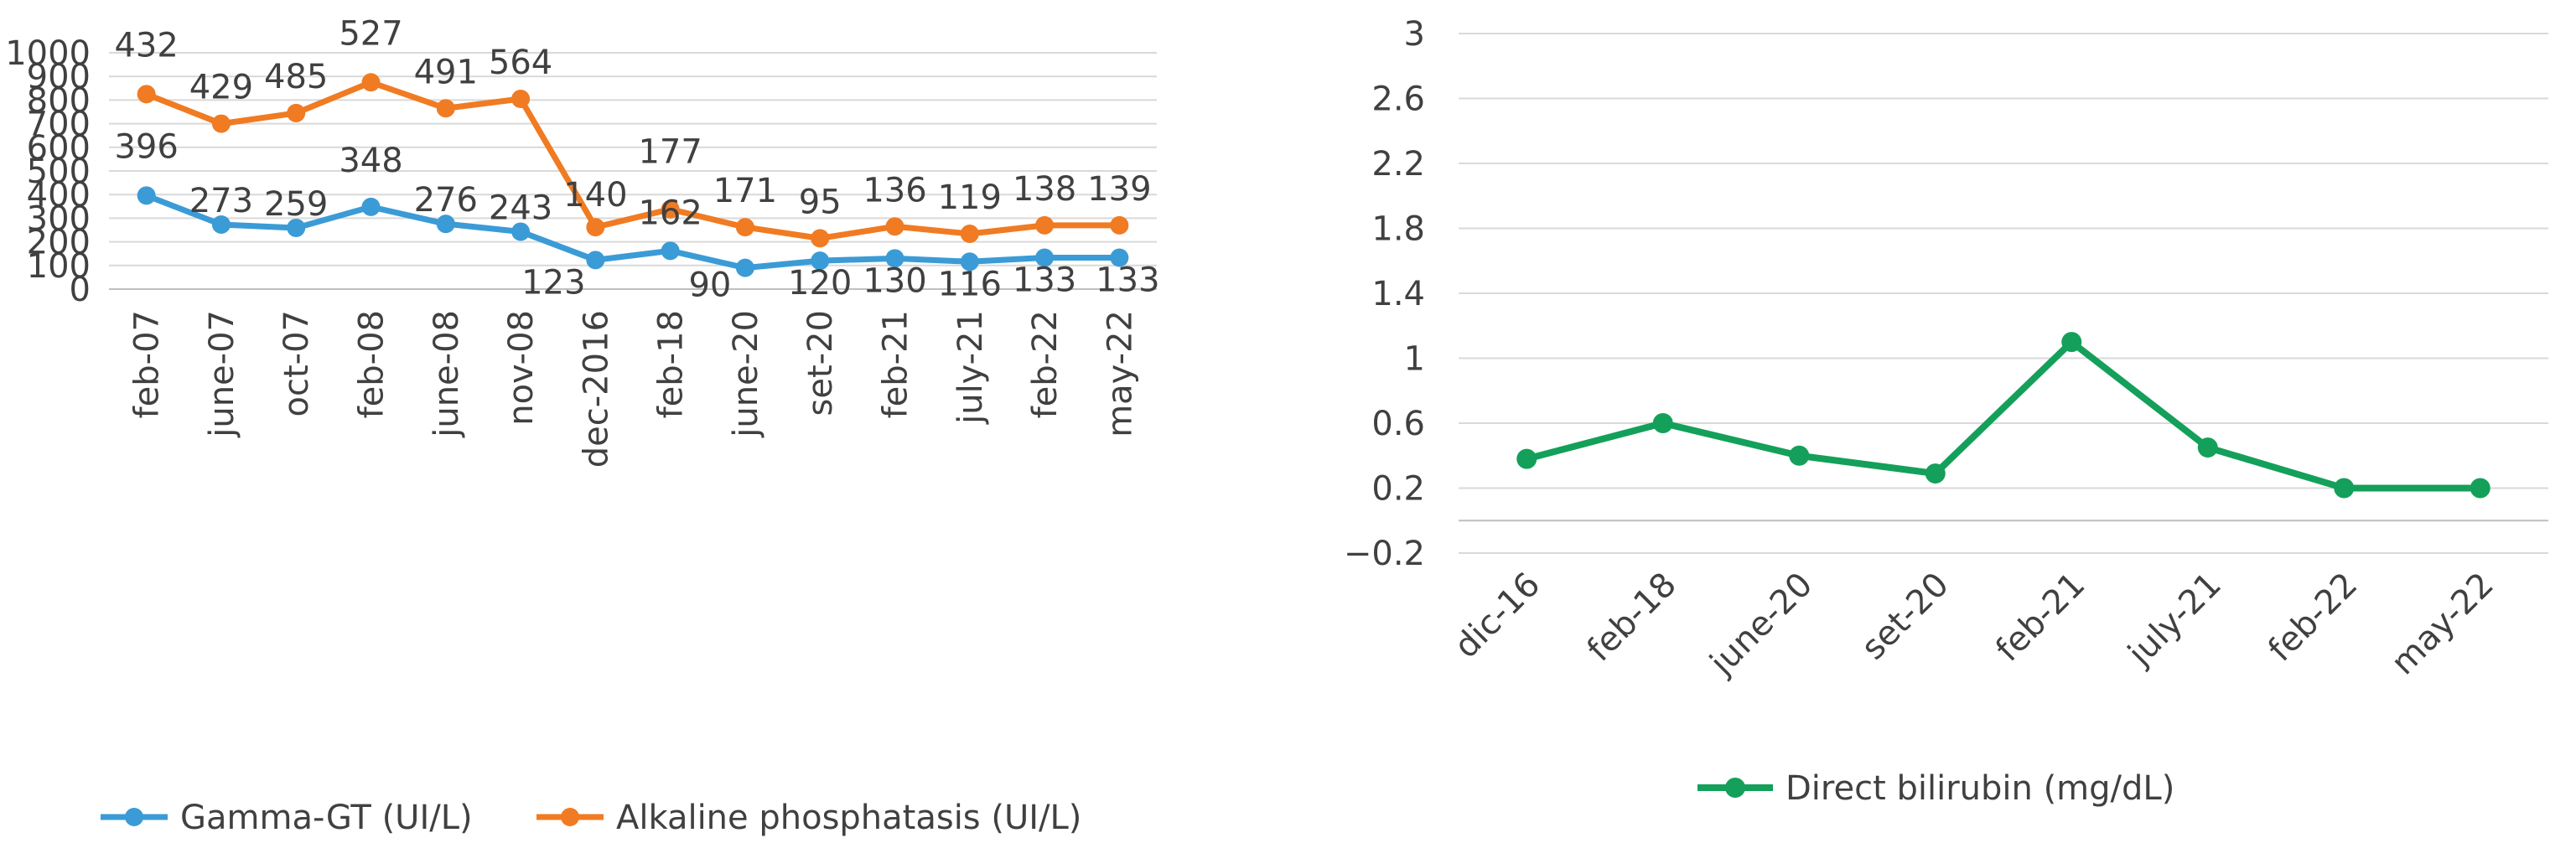 The width and height of the screenshot is (2576, 843). What do you see at coordinates (222, 374) in the screenshot?
I see `x-tick-label: june-07` at bounding box center [222, 374].